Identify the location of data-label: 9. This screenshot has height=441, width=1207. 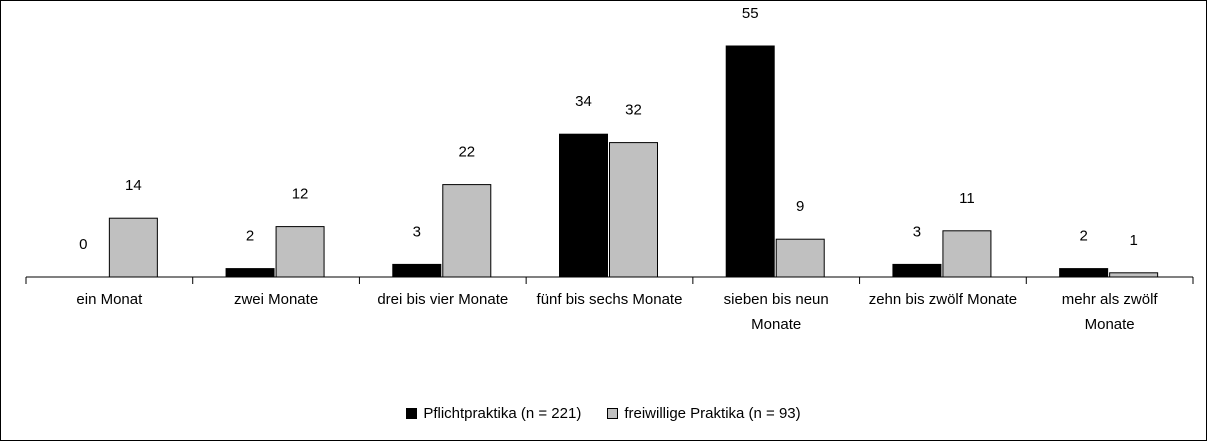
(800, 206).